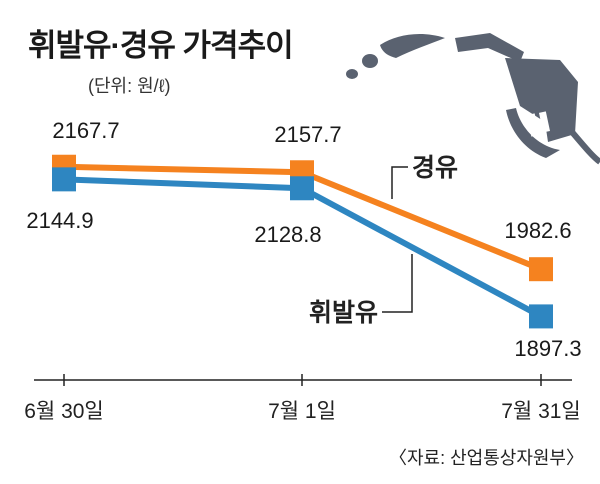 The width and height of the screenshot is (600, 484). I want to click on x-tick-label: 6월 30일, so click(64, 411).